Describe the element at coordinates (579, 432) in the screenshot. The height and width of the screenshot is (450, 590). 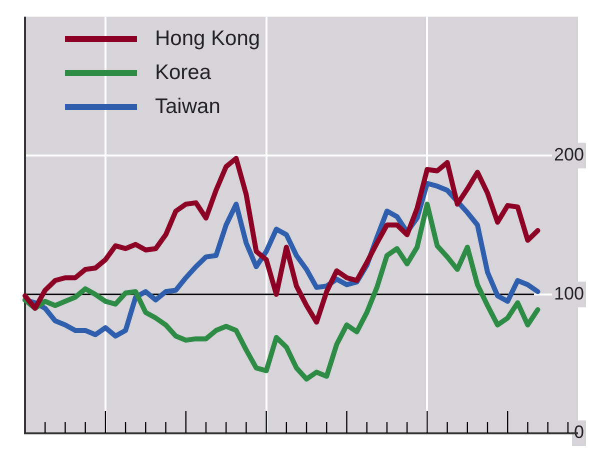
I see `y-tick-label: 0` at that location.